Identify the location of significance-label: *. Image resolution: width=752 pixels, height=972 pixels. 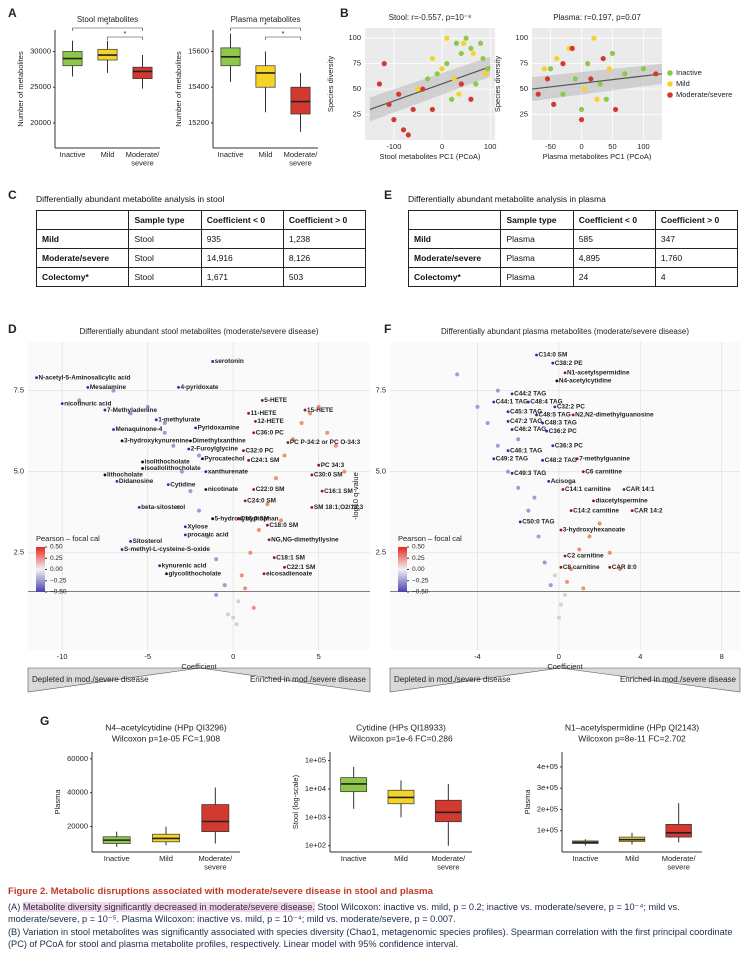
(107, 24).